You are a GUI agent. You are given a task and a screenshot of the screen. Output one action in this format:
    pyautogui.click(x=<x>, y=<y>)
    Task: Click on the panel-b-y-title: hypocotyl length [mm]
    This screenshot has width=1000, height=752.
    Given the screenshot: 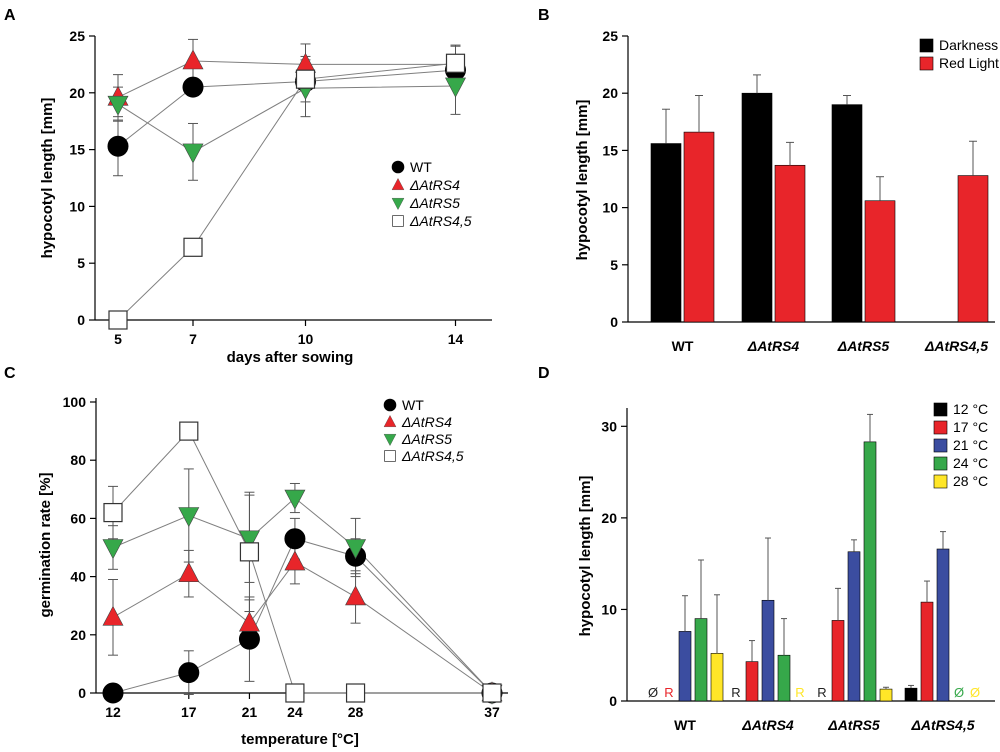 What is the action you would take?
    pyautogui.click(x=582, y=180)
    